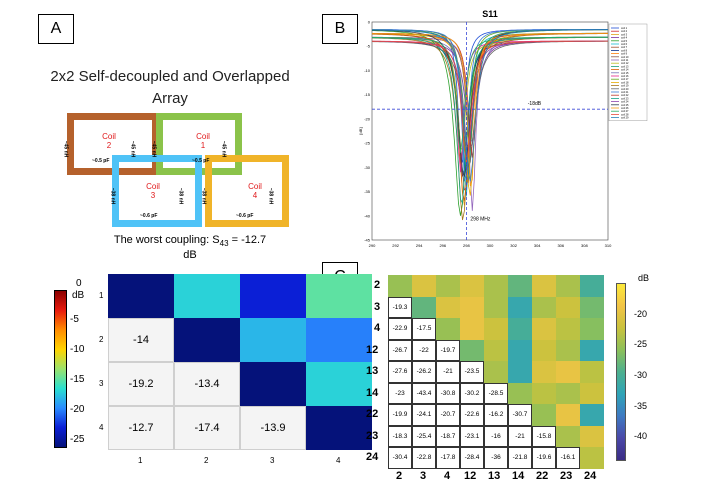 Image resolution: width=720 pixels, height=491 pixels. I want to click on colorbar-c-tick: -35, so click(641, 405).